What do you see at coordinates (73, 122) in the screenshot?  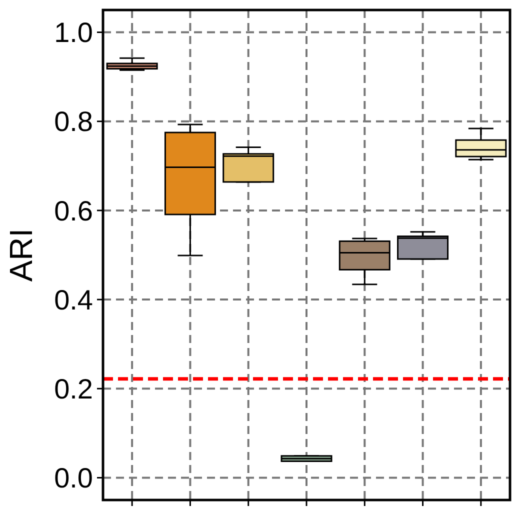 I see `y-tick-label: 0.8` at bounding box center [73, 122].